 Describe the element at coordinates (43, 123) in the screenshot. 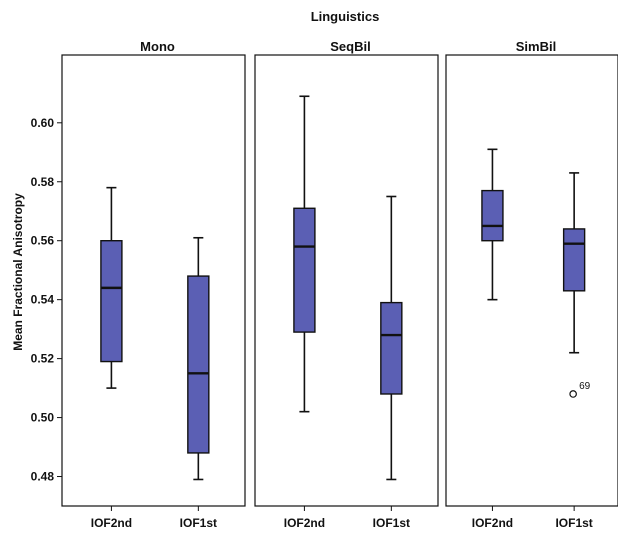

I see `y-tick-label: 0.60` at that location.